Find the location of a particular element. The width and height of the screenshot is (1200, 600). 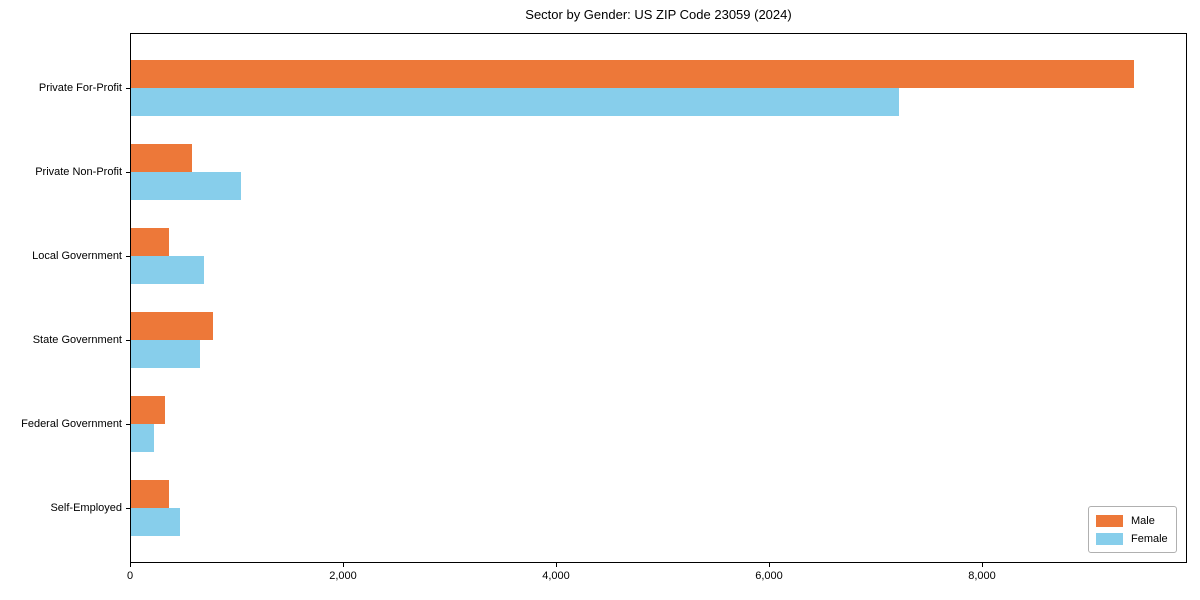

x-tick-mark-2000 is located at coordinates (343, 565).